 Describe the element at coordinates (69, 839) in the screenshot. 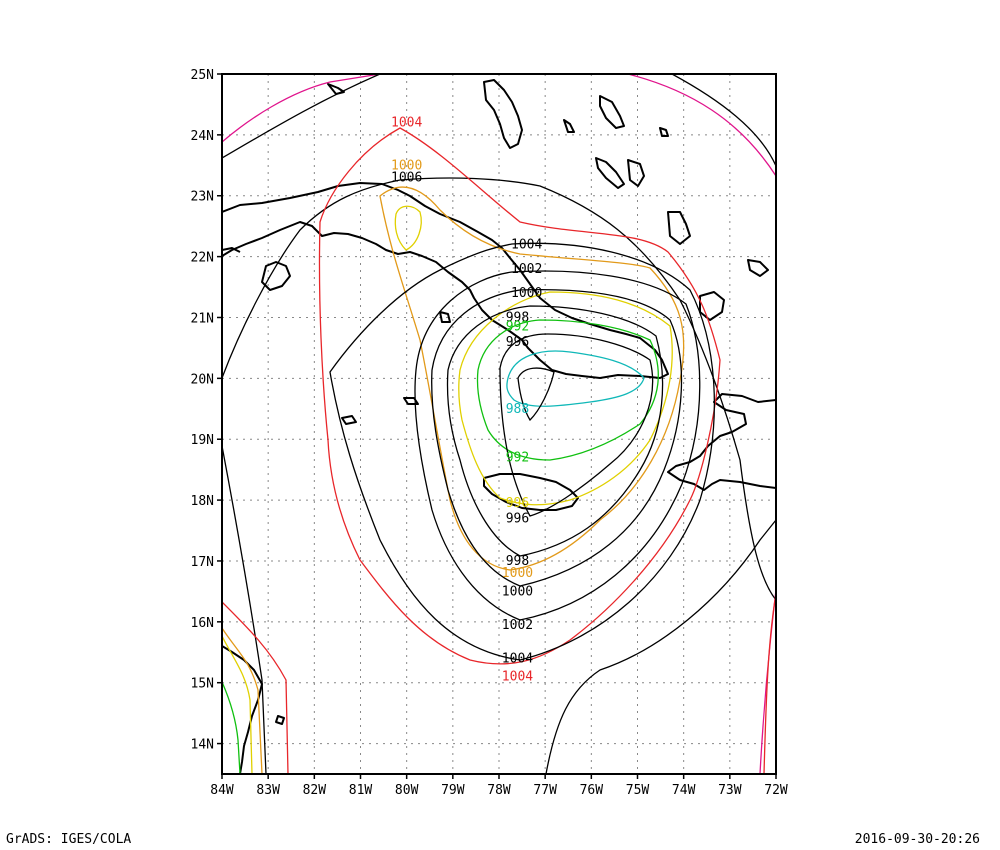

I see `footer-credit: GrADS: IGES/COLA` at that location.